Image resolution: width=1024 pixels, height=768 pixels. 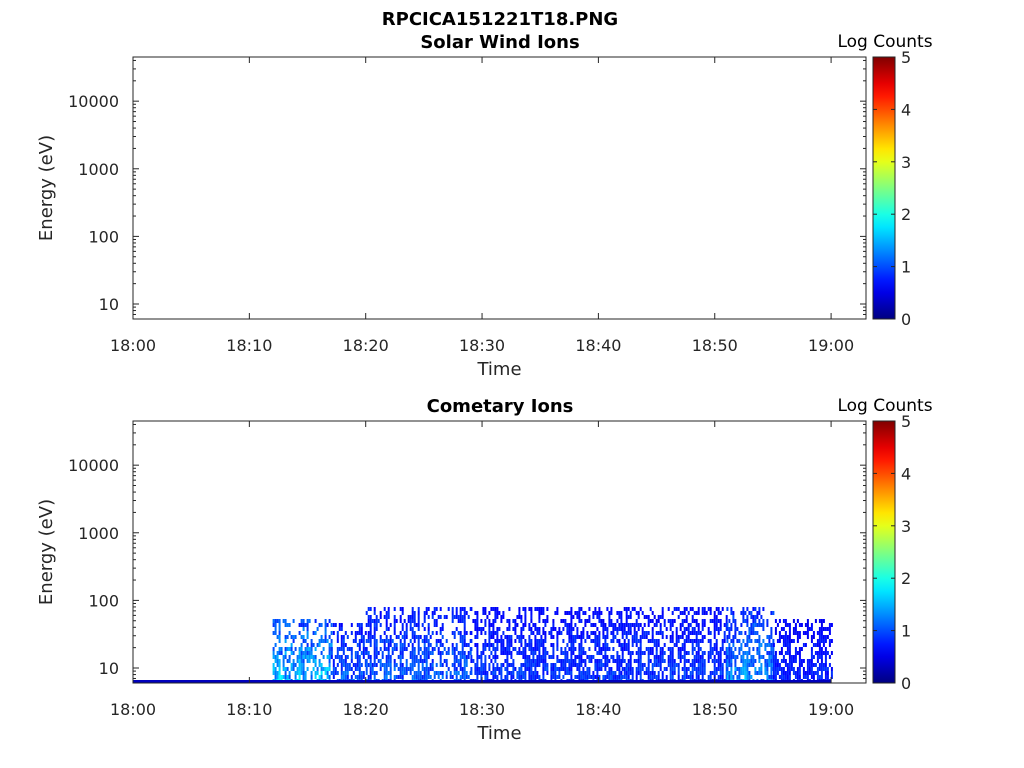 I want to click on x-tick-label: 18:40, so click(x=598, y=345).